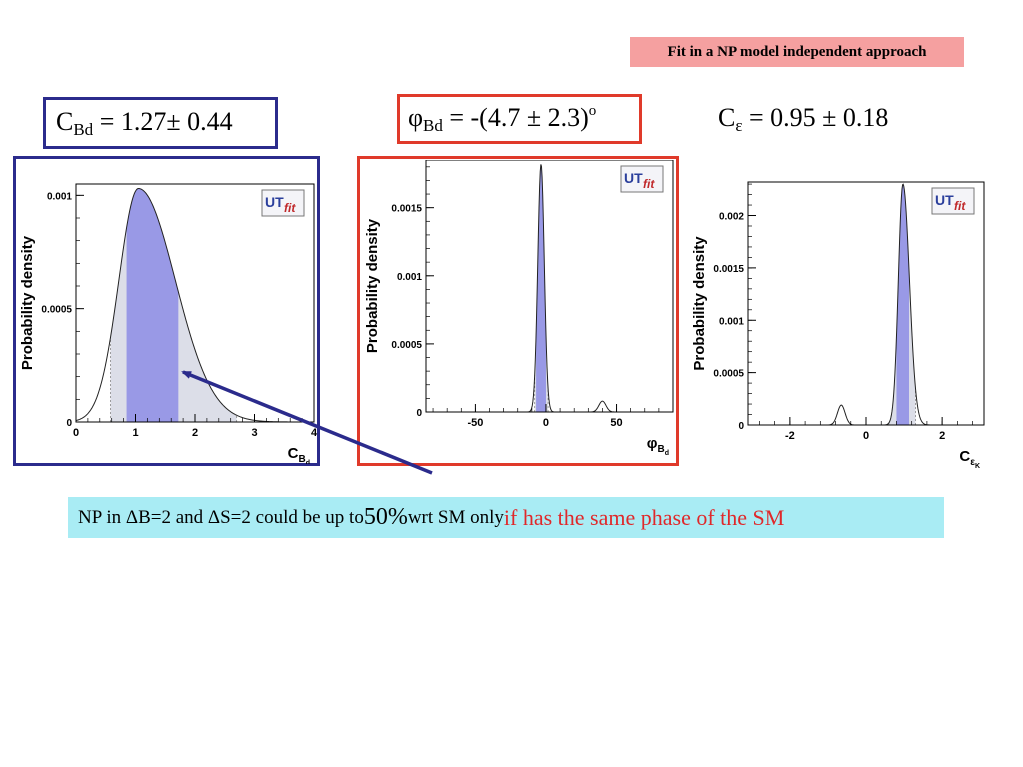 The width and height of the screenshot is (1023, 767). What do you see at coordinates (144, 123) in the screenshot?
I see `result-cbd-text: CBd = 1.27± 0.44` at bounding box center [144, 123].